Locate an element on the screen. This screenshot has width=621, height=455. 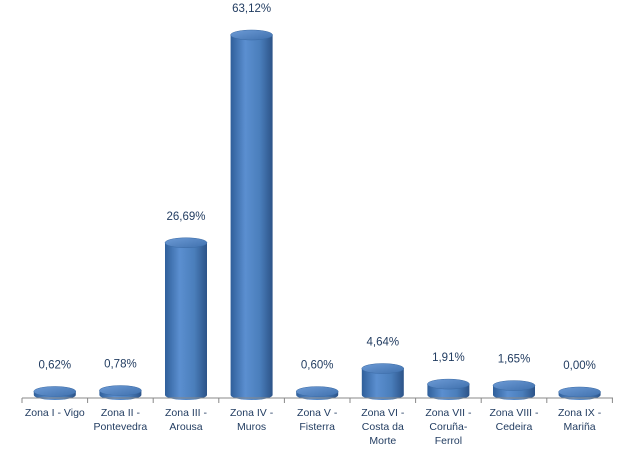
category-label: Zona V - is located at coordinates (317, 413).